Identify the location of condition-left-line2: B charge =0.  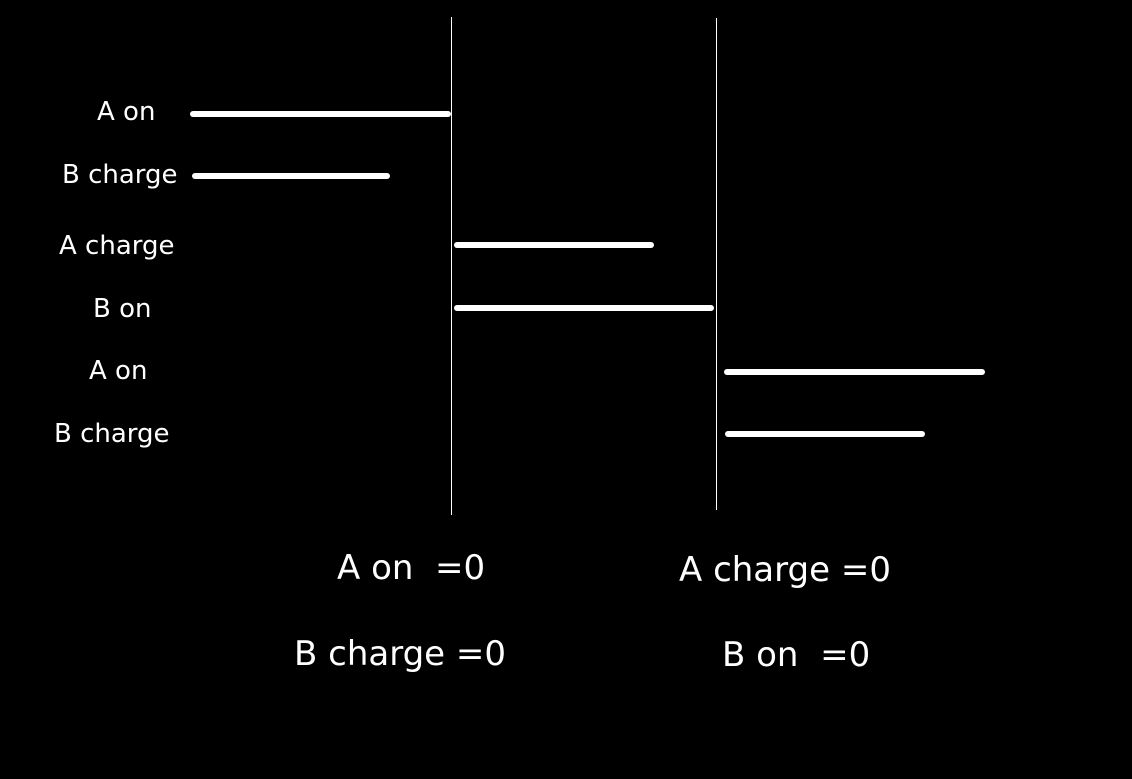
(400, 654).